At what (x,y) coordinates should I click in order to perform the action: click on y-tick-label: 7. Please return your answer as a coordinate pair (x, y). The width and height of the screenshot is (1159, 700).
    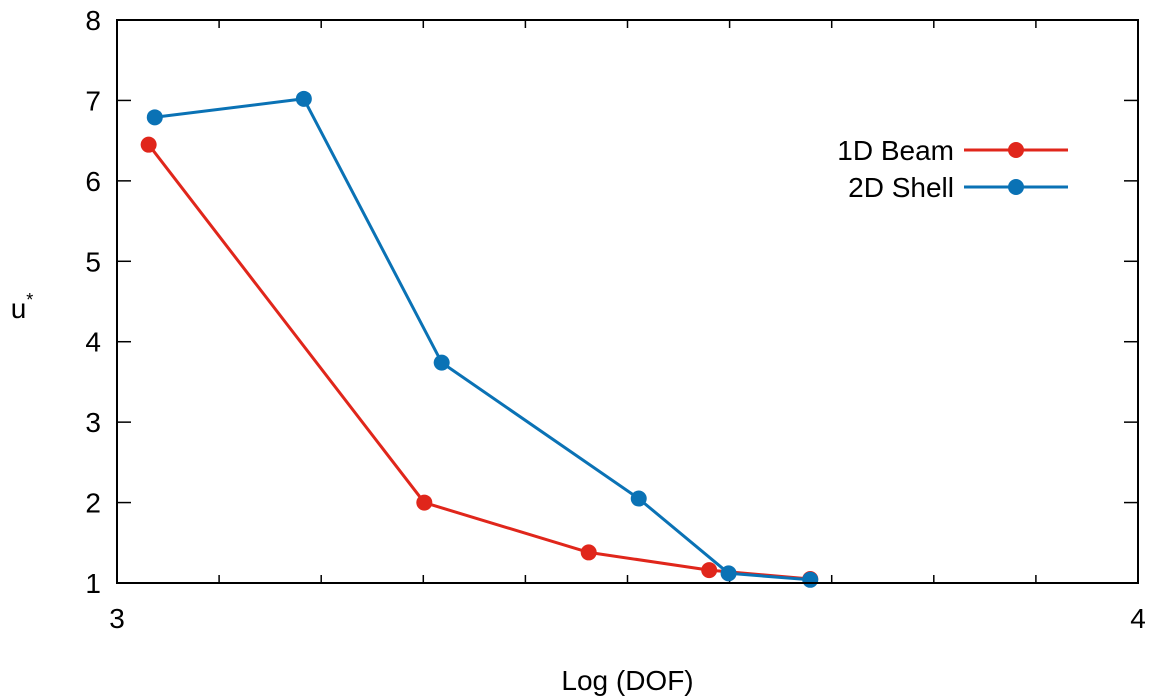
    Looking at the image, I should click on (93, 100).